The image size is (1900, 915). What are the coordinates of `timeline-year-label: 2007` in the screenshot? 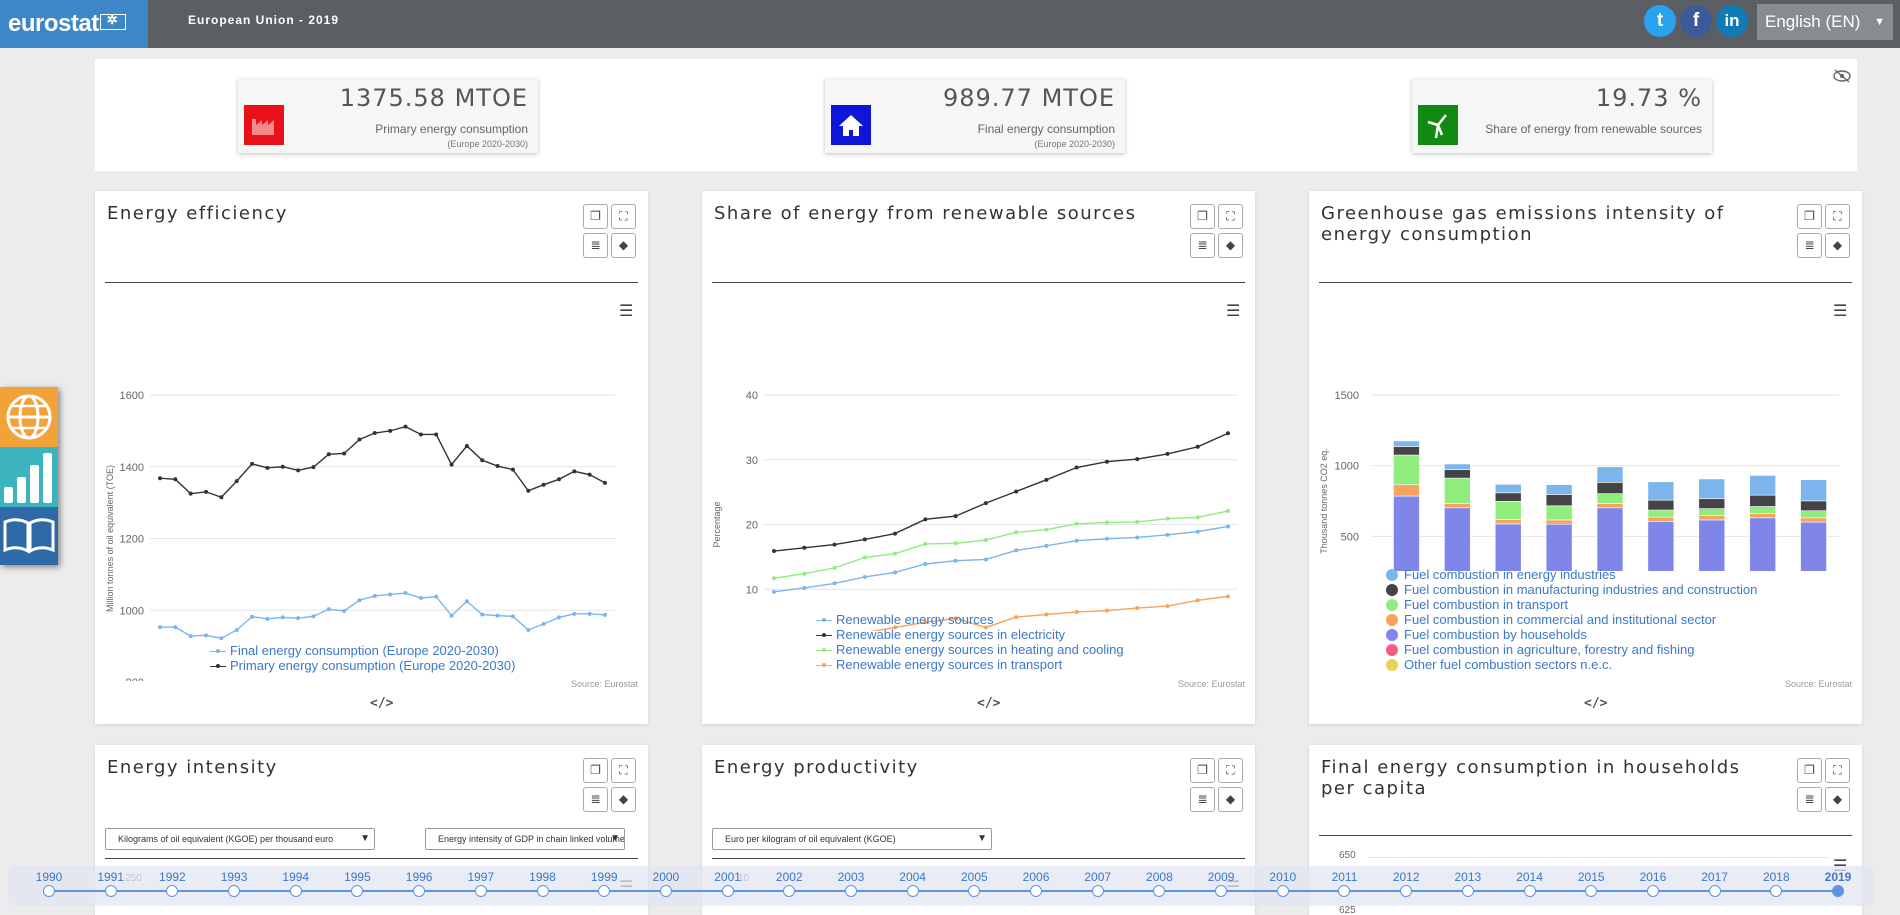 It's located at (1098, 877).